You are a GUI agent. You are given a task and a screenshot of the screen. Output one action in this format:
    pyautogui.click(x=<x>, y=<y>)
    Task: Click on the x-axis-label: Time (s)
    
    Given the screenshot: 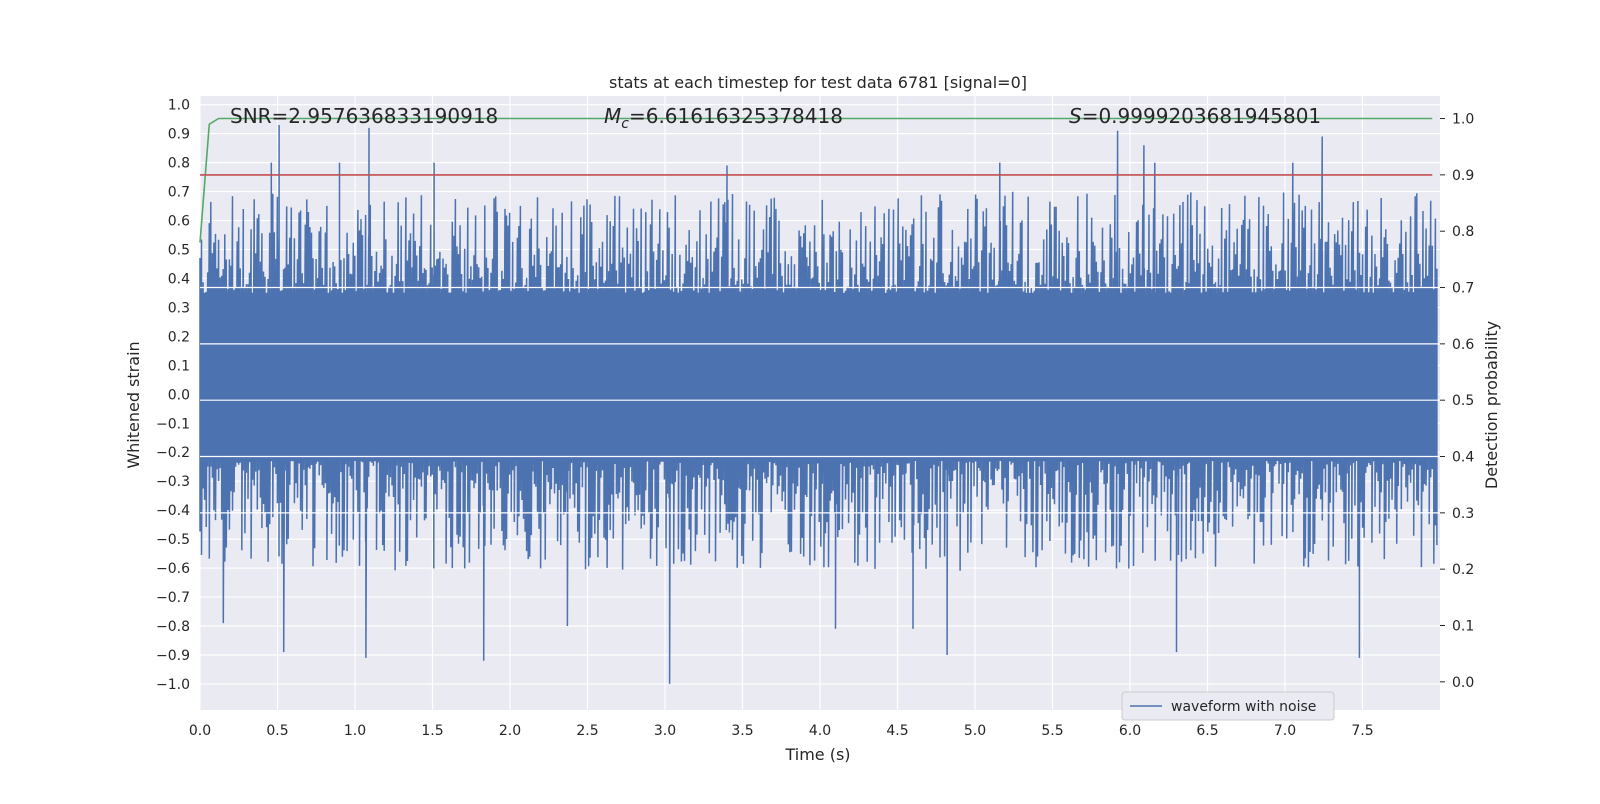 What is the action you would take?
    pyautogui.click(x=817, y=754)
    